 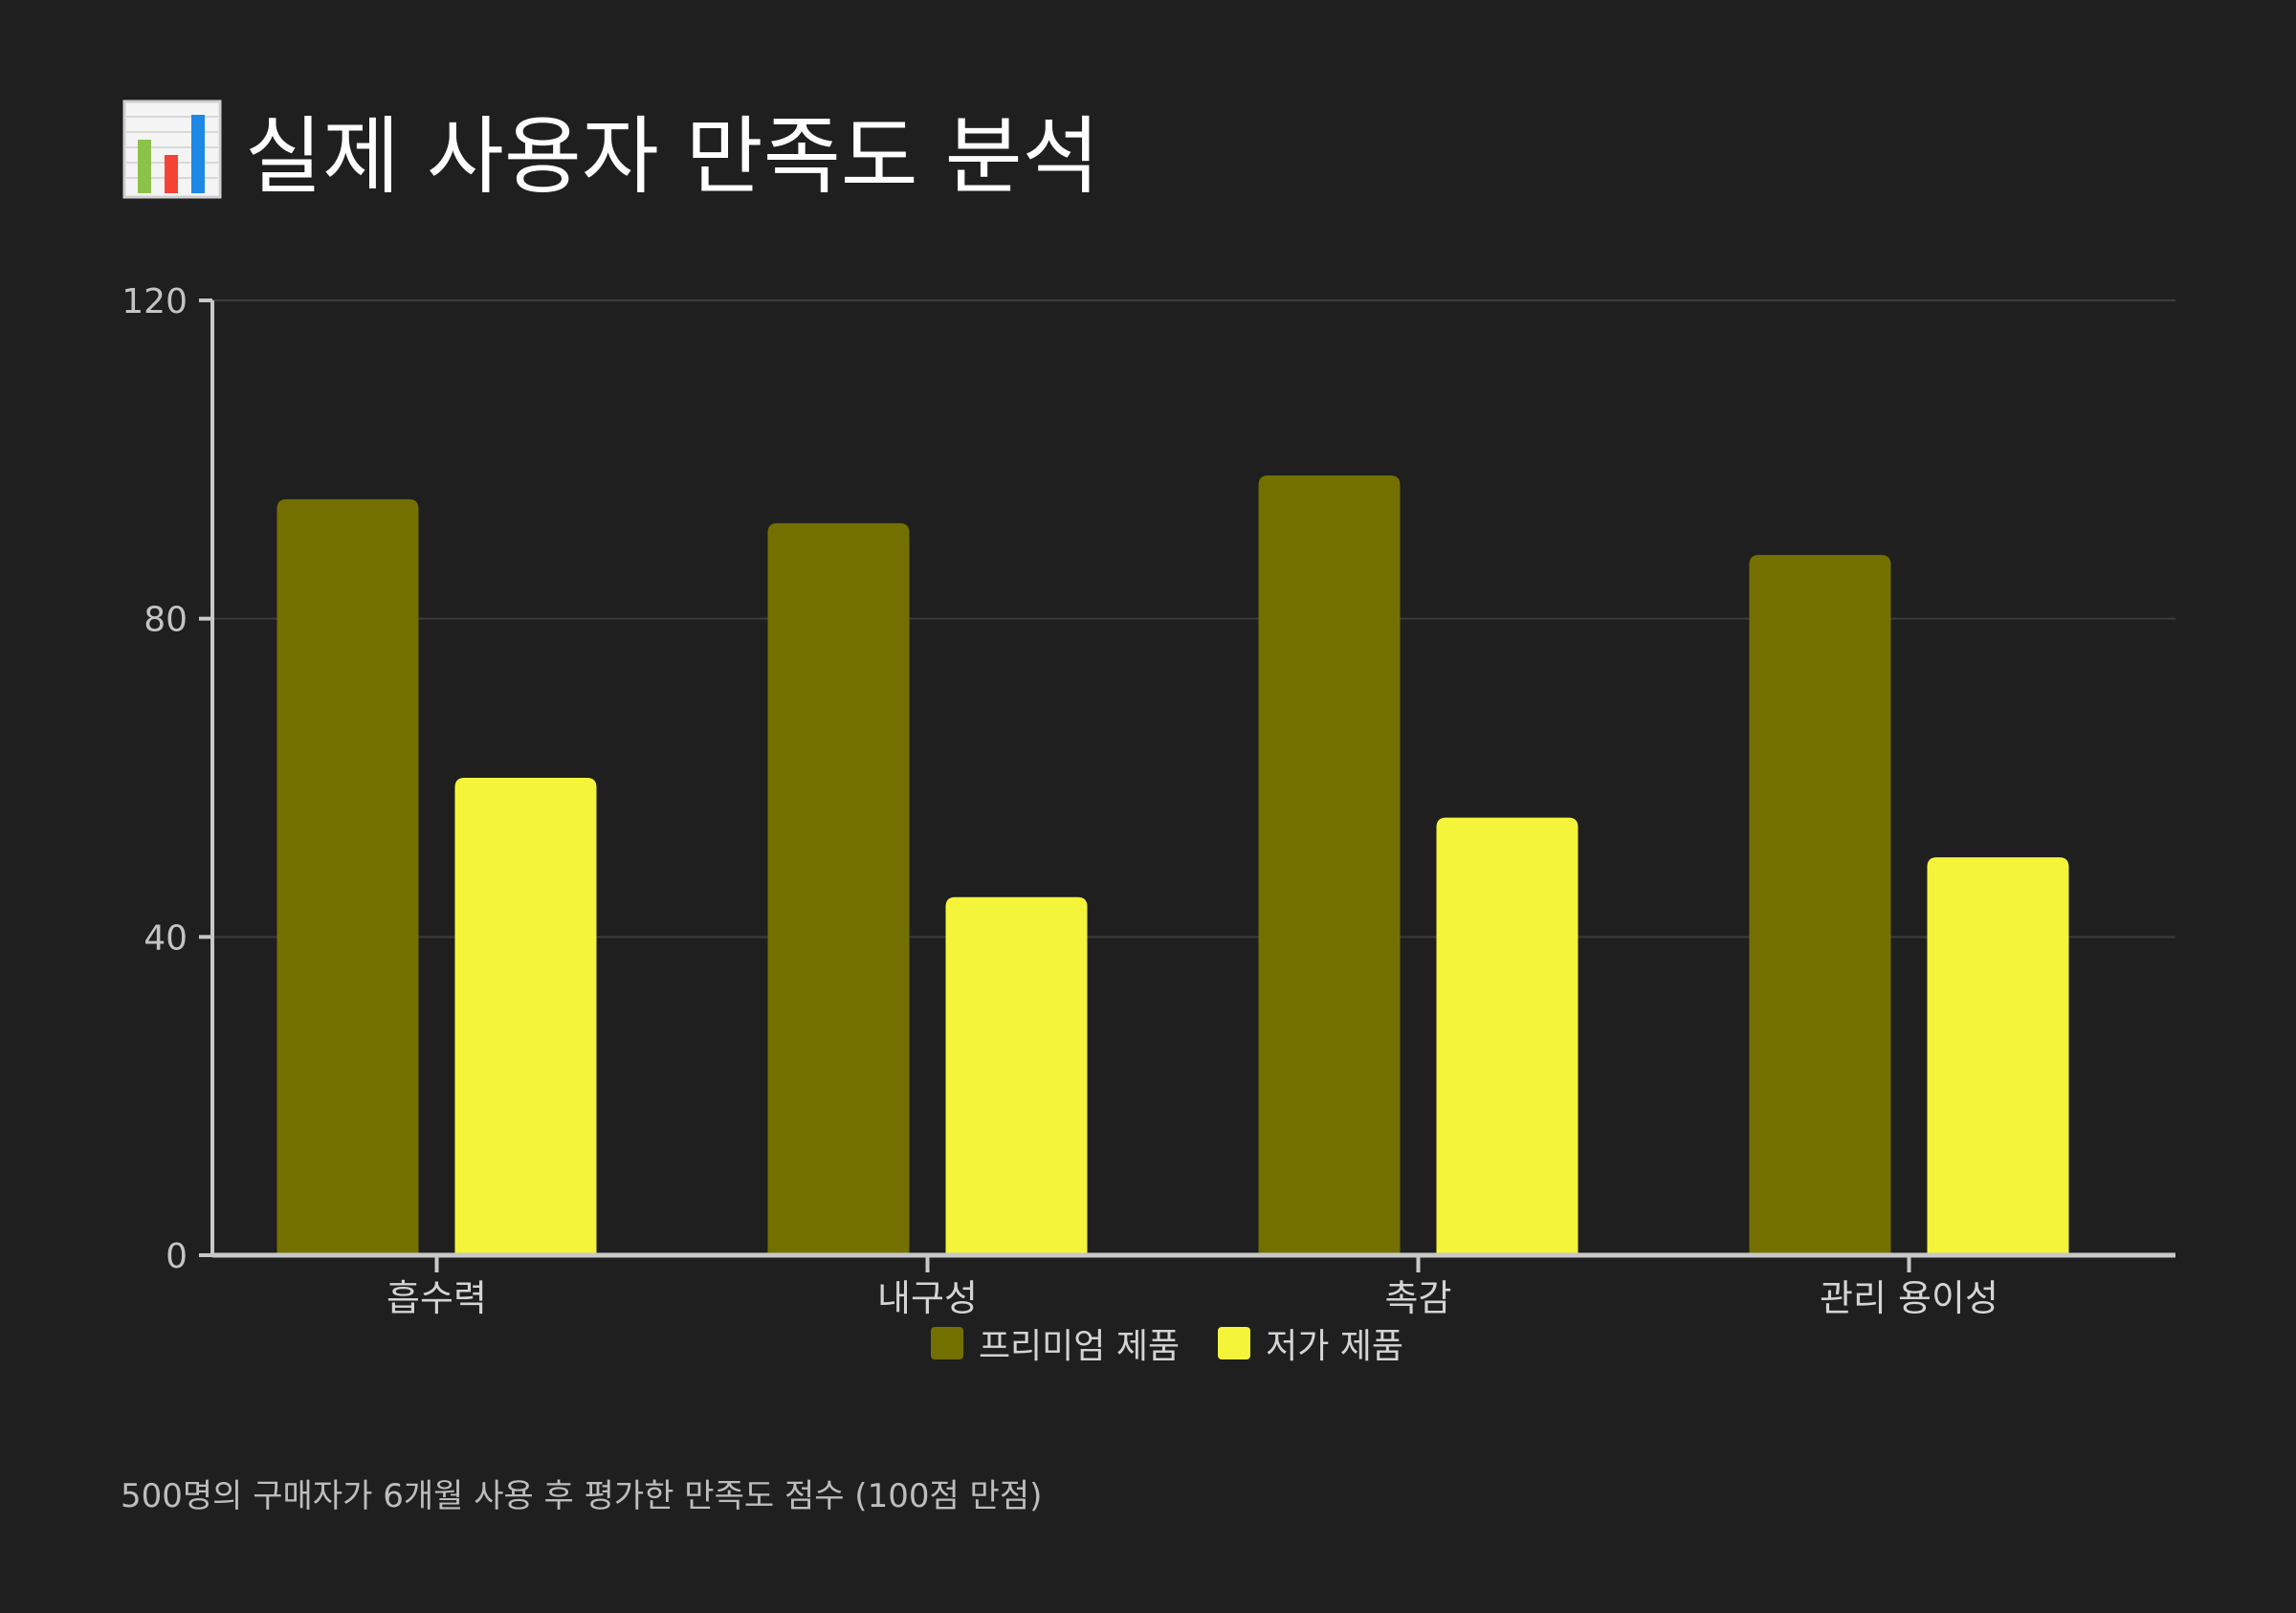 I want to click on legend: 프리미엄 제품 저가 제품, so click(x=1148, y=1343).